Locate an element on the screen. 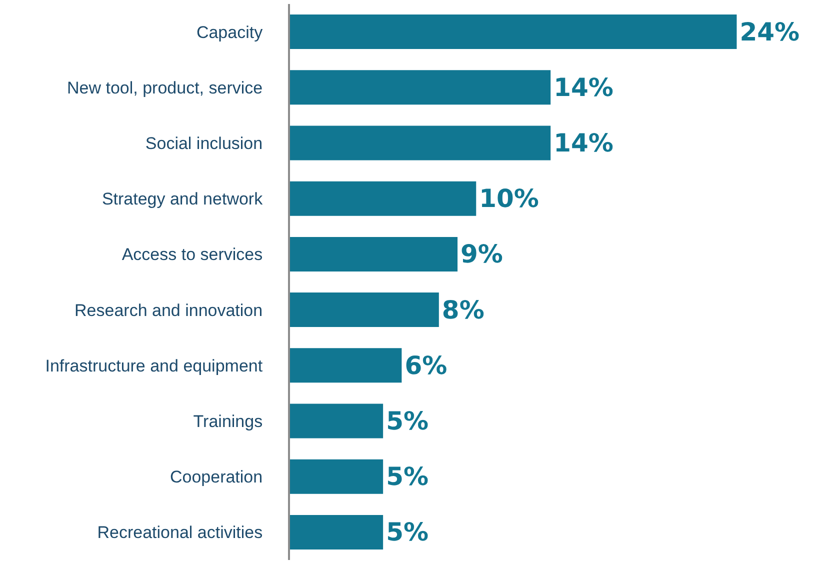 This screenshot has width=839, height=564. y-tick-label: Access to services is located at coordinates (192, 254).